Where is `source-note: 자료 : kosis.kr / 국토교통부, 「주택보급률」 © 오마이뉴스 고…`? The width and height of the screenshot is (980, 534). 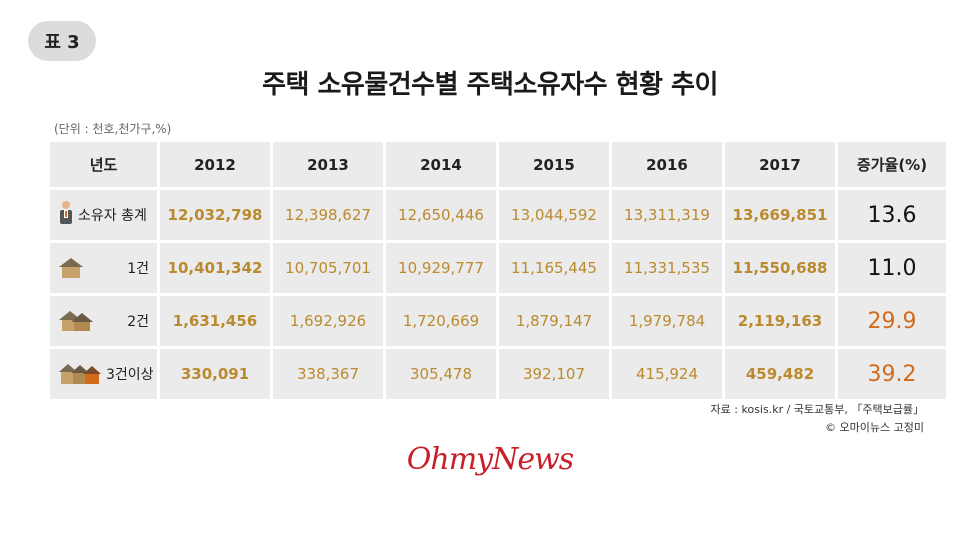 source-note: 자료 : kosis.kr / 국토교통부, 「주택보급률」 © 오마이뉴스 고… is located at coordinates (817, 419).